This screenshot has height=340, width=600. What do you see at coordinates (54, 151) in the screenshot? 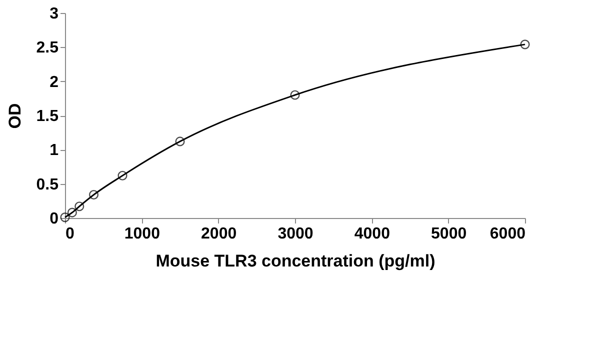
I see `y-tick-label: 1` at bounding box center [54, 151].